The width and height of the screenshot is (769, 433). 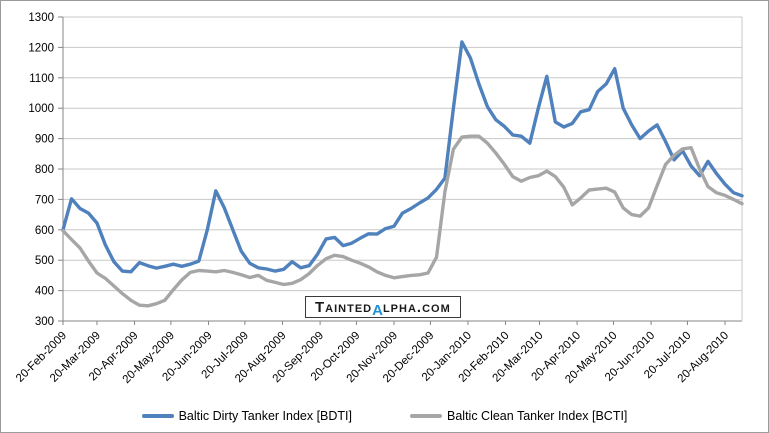 I want to click on watermark: Tainted α lpha.com, so click(x=383, y=307).